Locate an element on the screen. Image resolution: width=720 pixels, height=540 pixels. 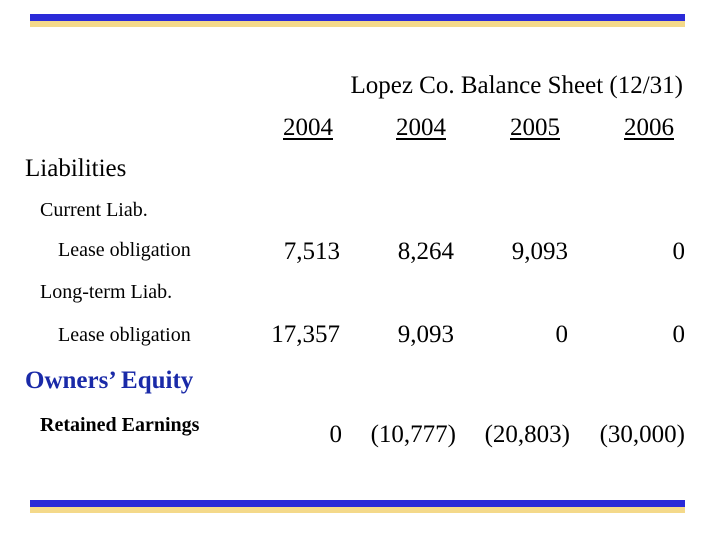
year-header-3: 2005 is located at coordinates (535, 127).